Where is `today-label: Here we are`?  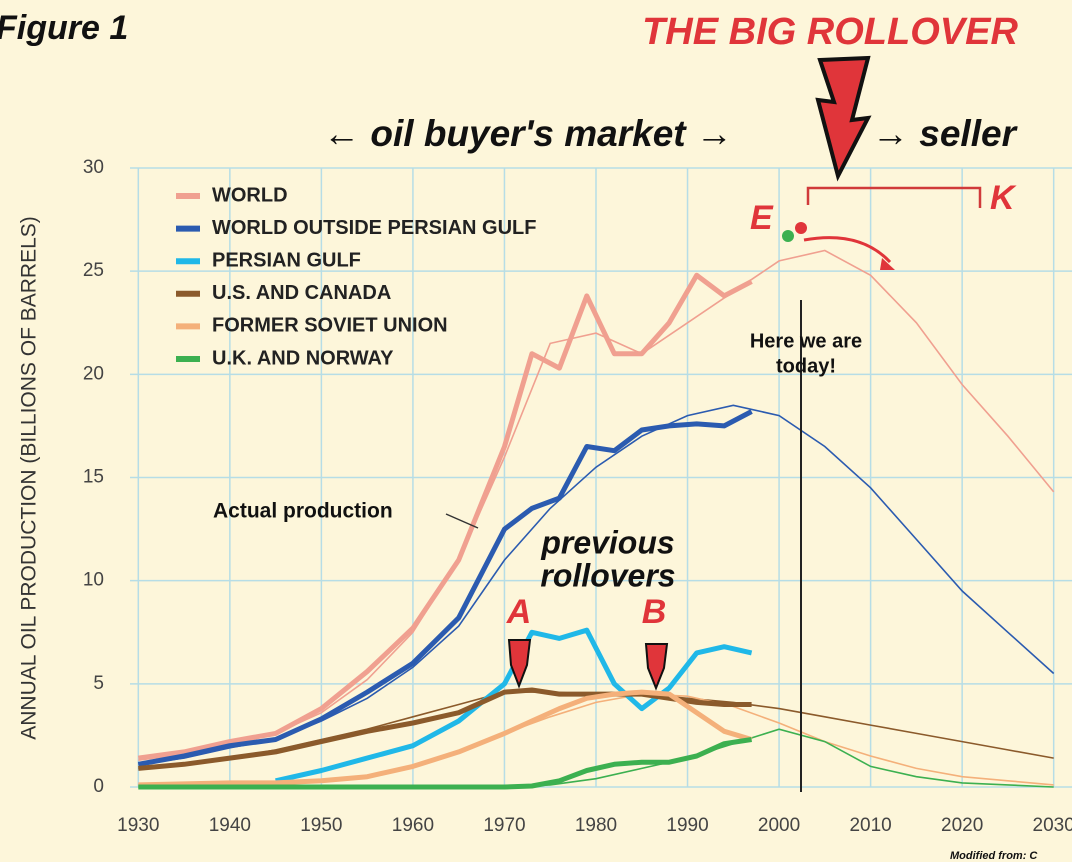
today-label: Here we are is located at coordinates (806, 341).